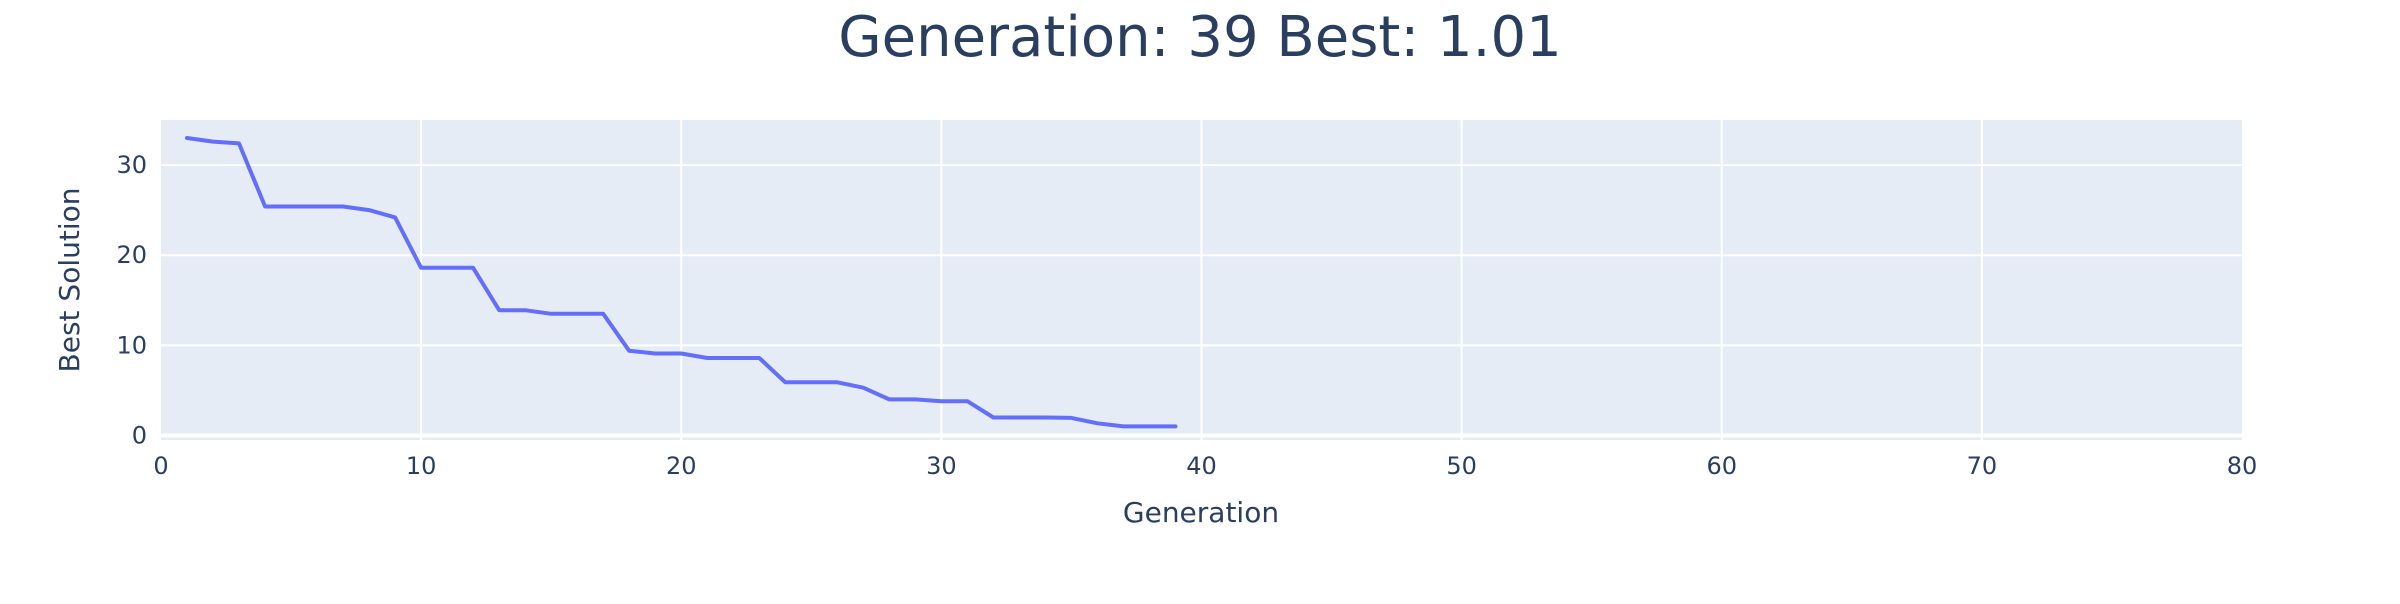  What do you see at coordinates (131, 255) in the screenshot?
I see `y-tick-label: 20` at bounding box center [131, 255].